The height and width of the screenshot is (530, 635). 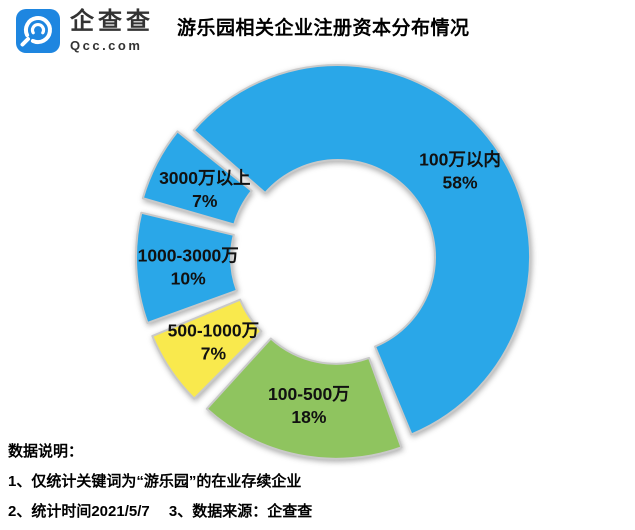 I want to click on brand-domain: Qcc.com, so click(x=106, y=45).